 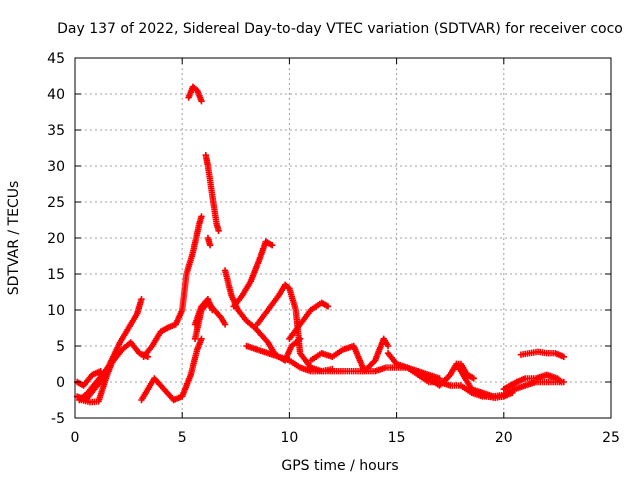 I want to click on y-tick-label: 15, so click(x=56, y=275).